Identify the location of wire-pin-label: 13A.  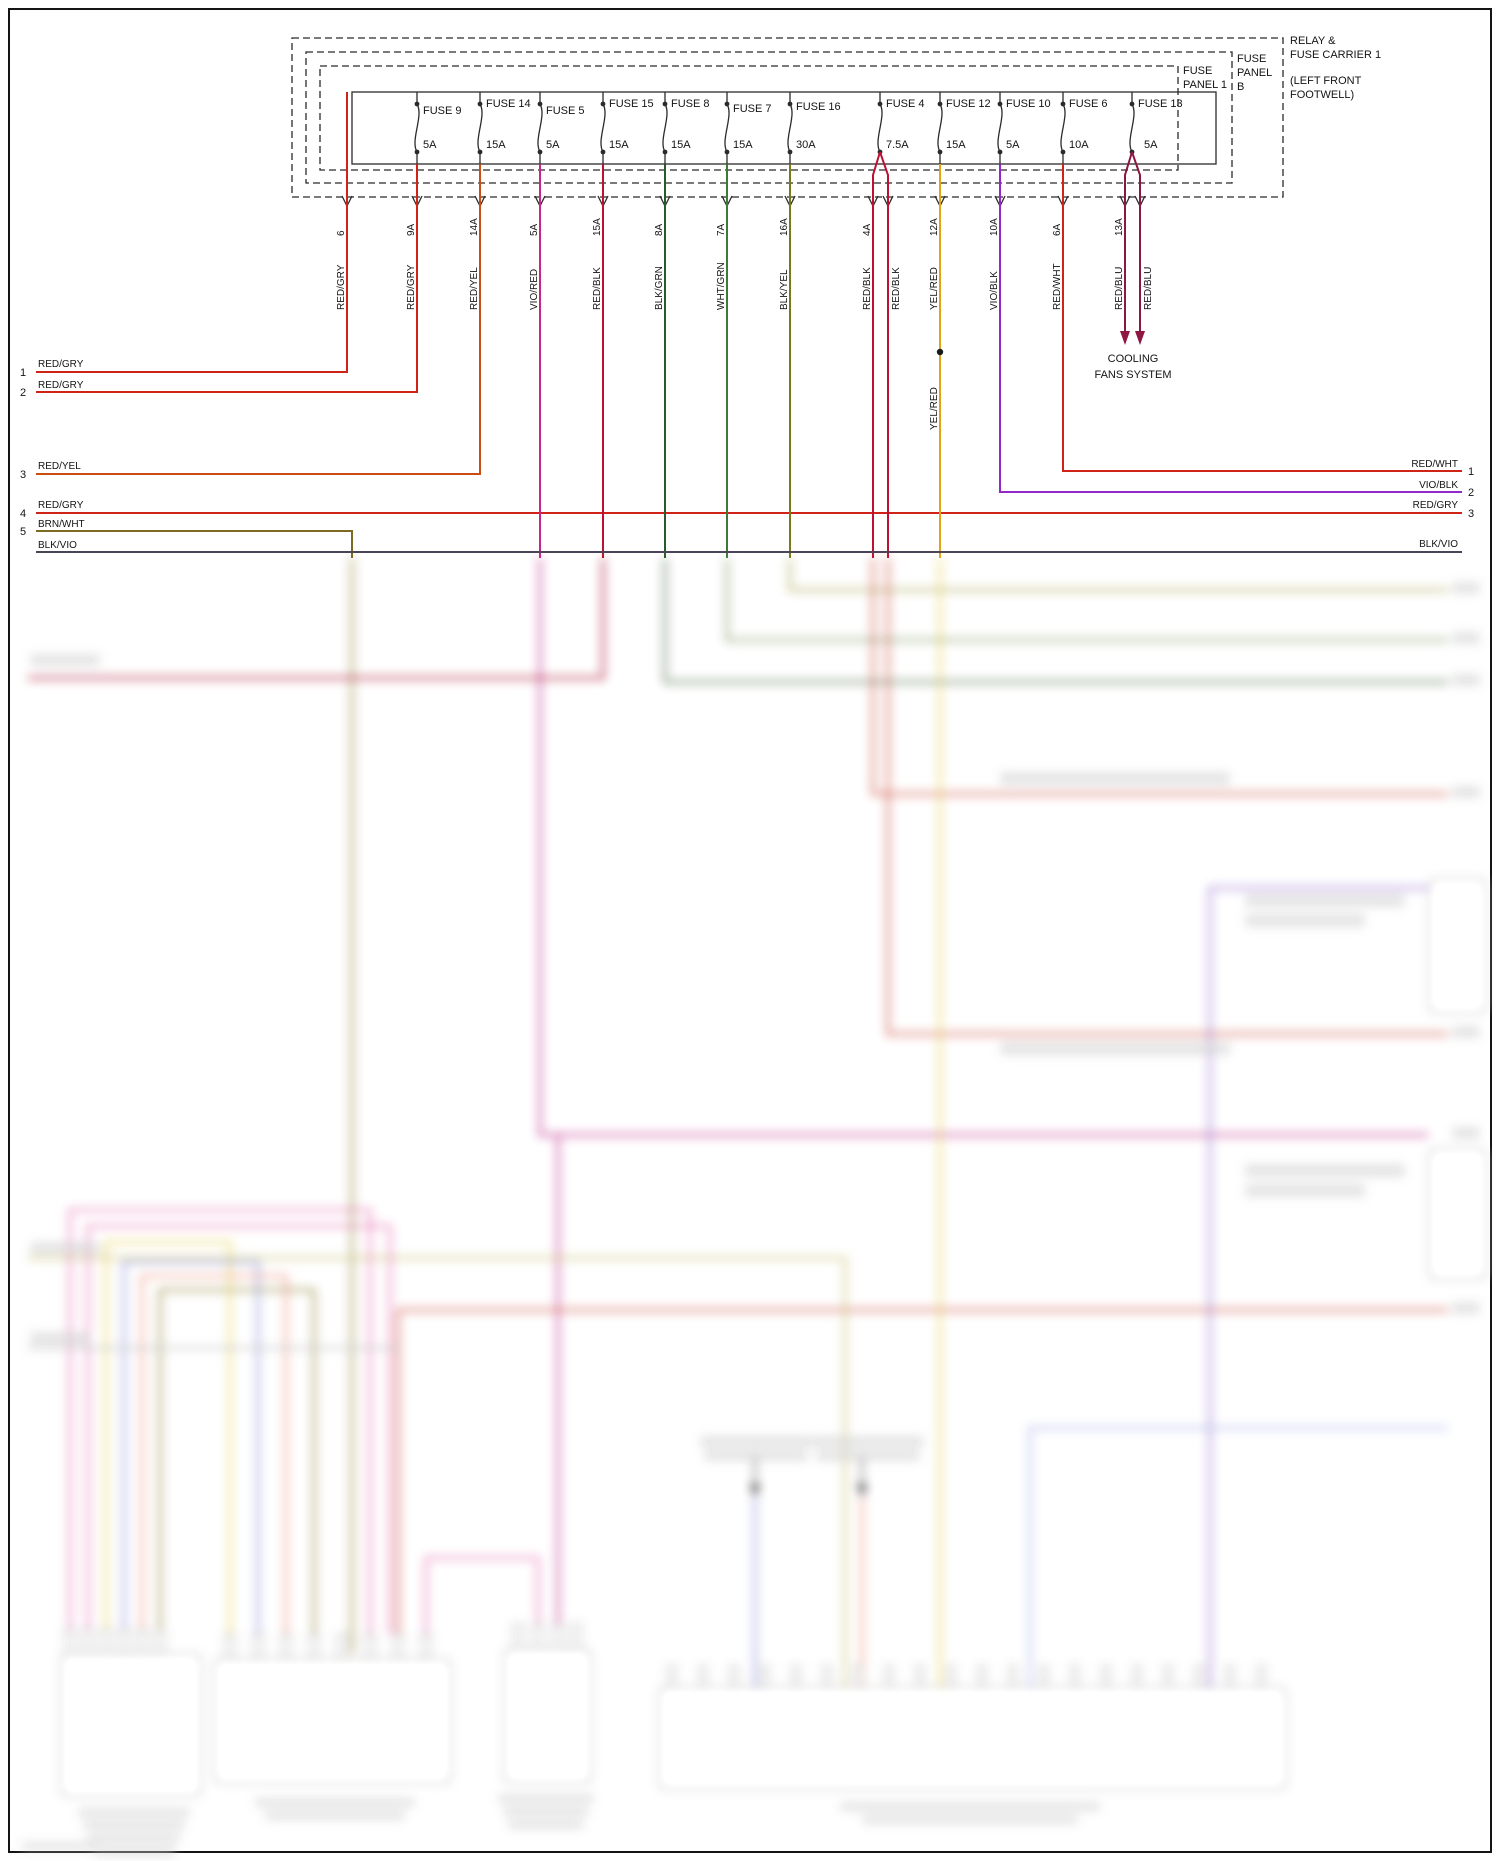
(1119, 227).